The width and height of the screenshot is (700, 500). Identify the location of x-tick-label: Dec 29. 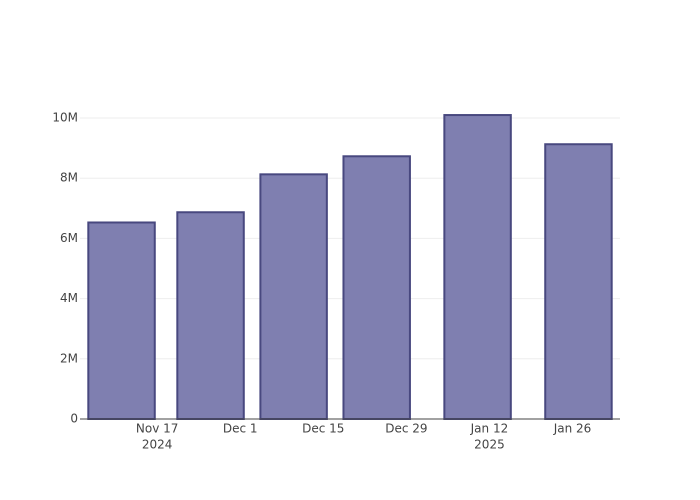
(406, 429).